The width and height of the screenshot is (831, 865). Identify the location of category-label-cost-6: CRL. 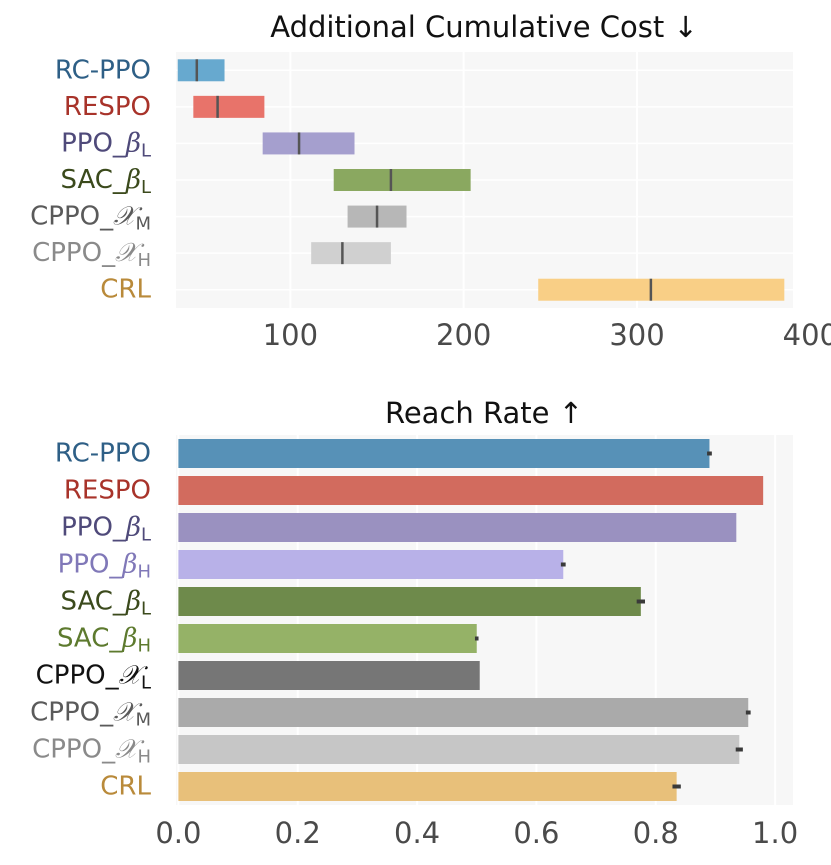
(125, 290).